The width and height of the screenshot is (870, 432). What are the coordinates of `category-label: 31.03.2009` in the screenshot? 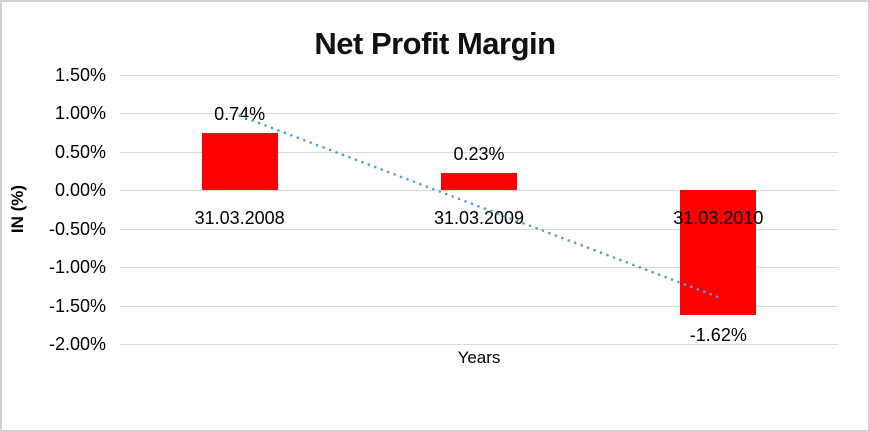 It's located at (479, 218).